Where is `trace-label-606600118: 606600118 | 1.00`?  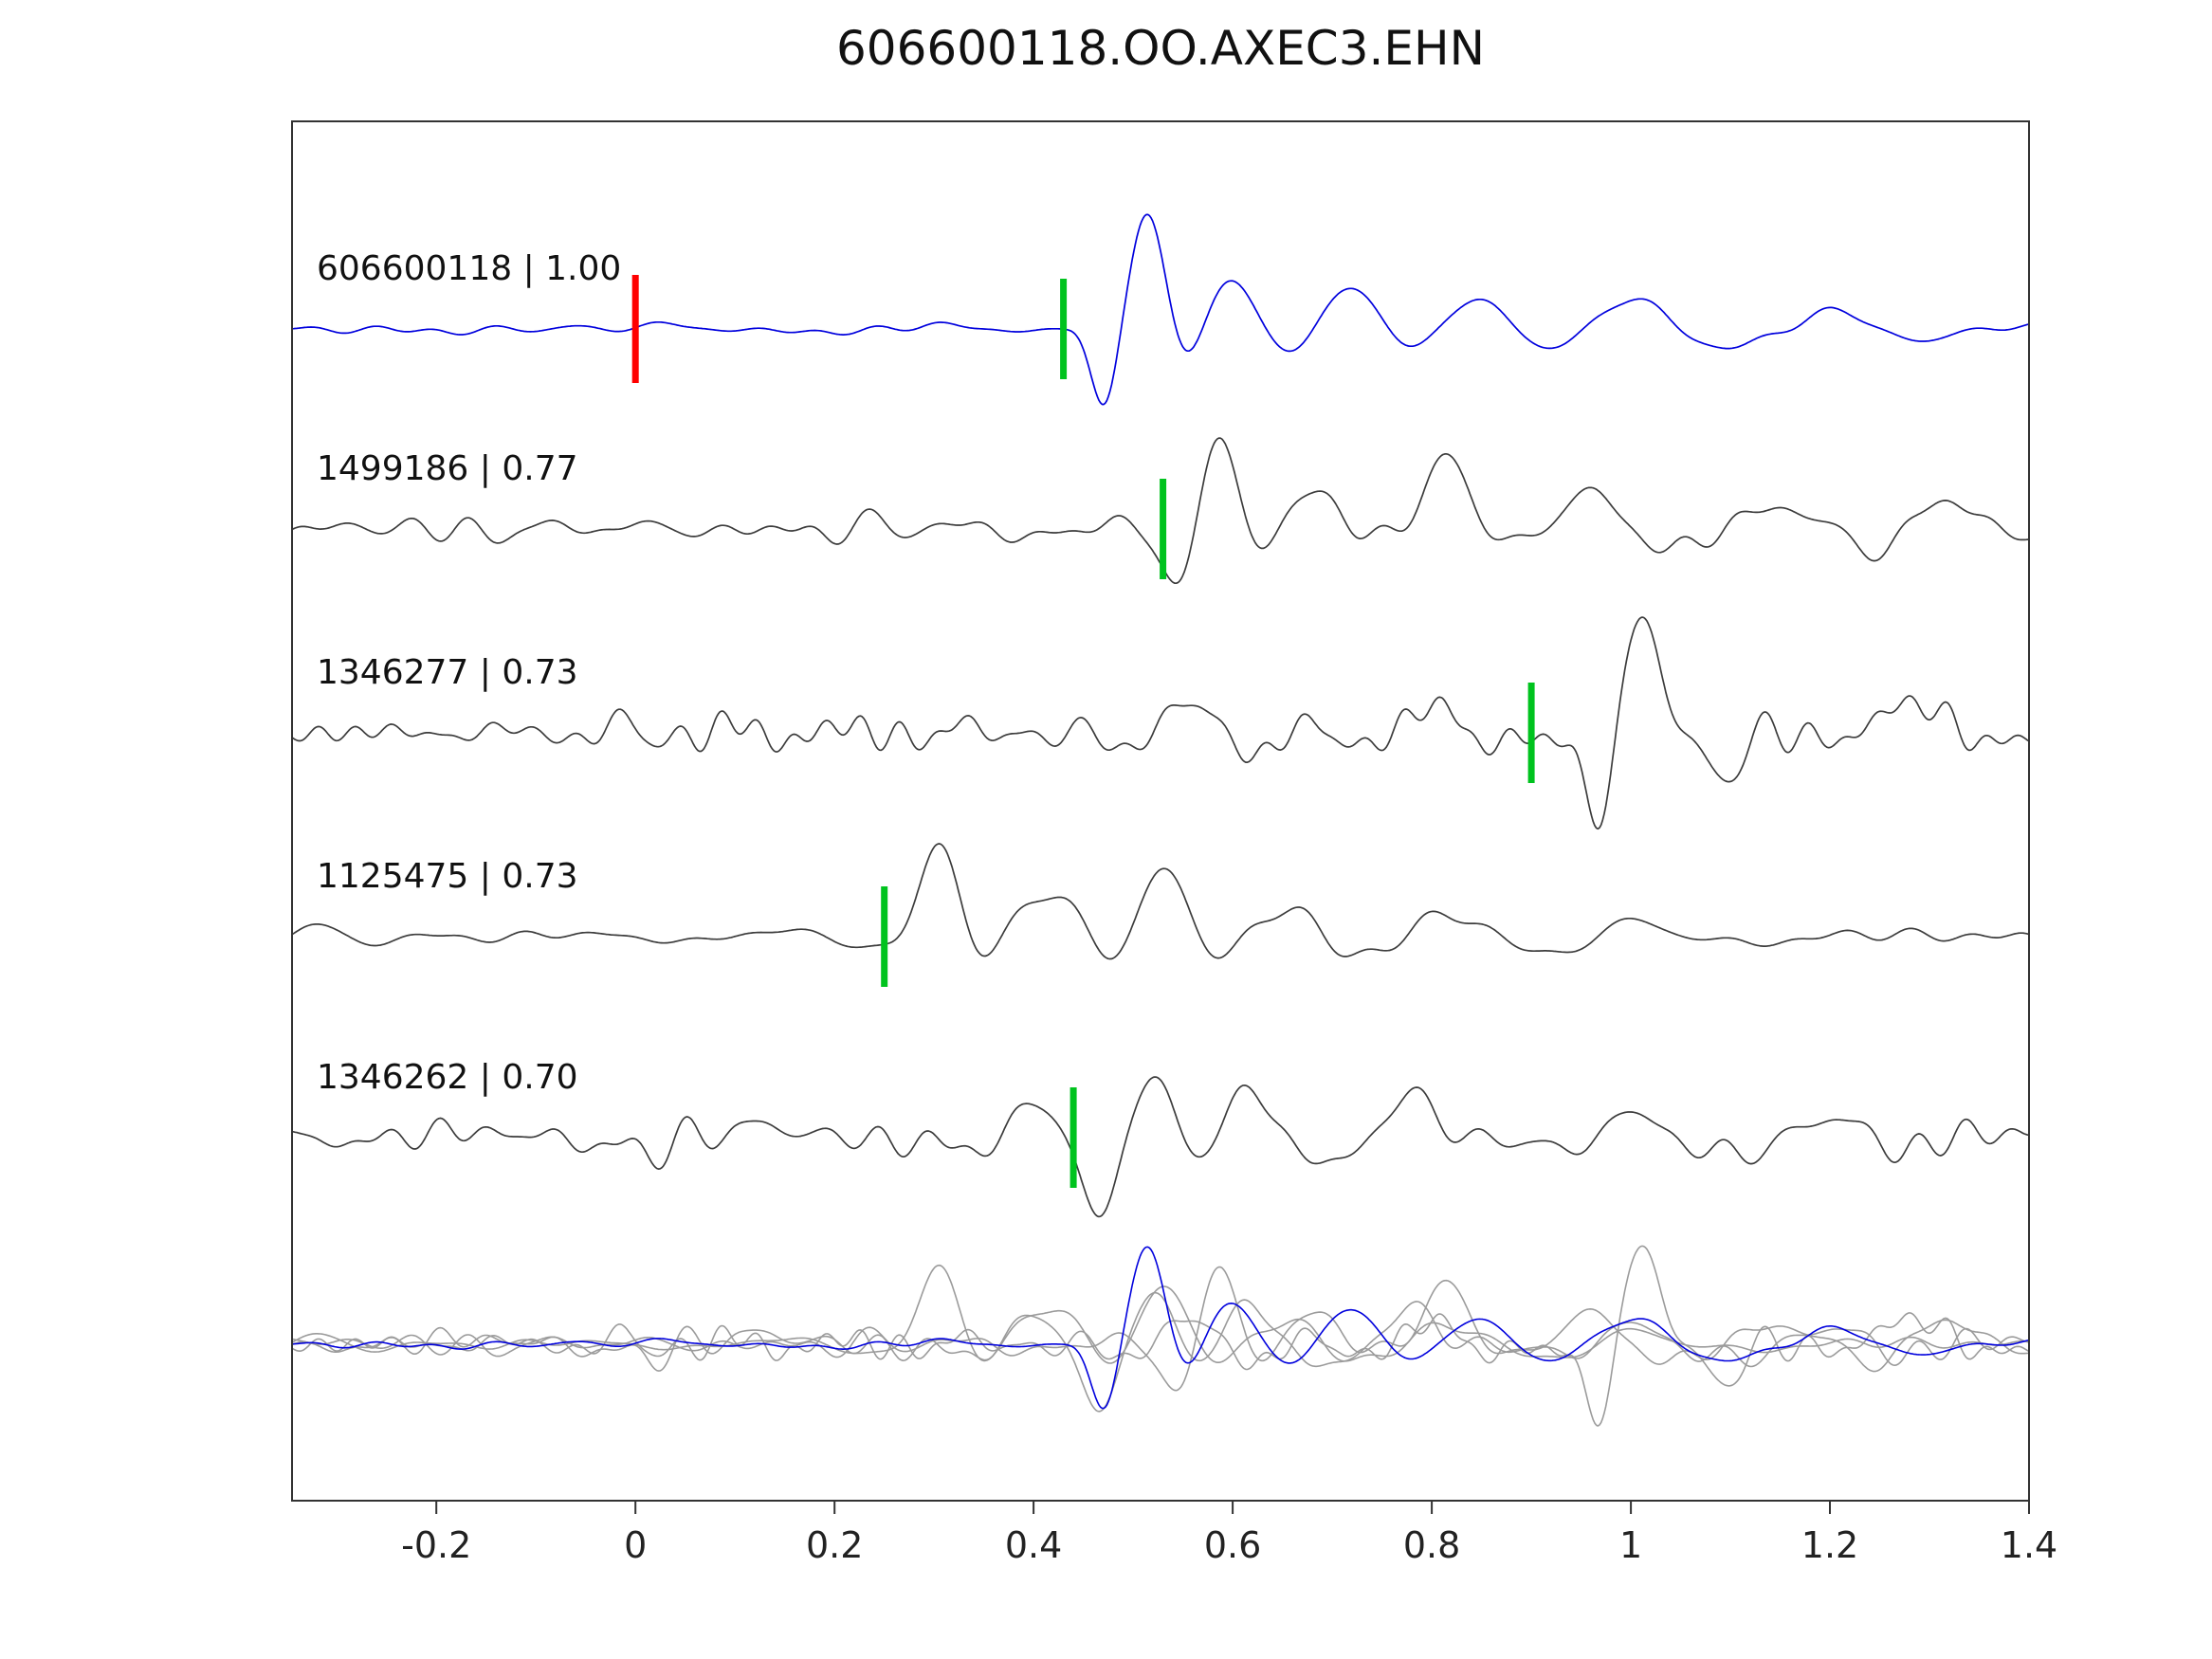 trace-label-606600118: 606600118 | 1.00 is located at coordinates (469, 268).